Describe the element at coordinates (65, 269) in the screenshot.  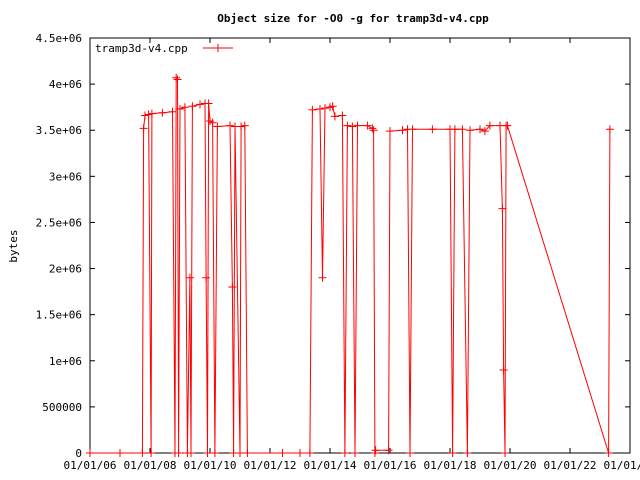
I see `y-tick-label: 2e+06` at that location.